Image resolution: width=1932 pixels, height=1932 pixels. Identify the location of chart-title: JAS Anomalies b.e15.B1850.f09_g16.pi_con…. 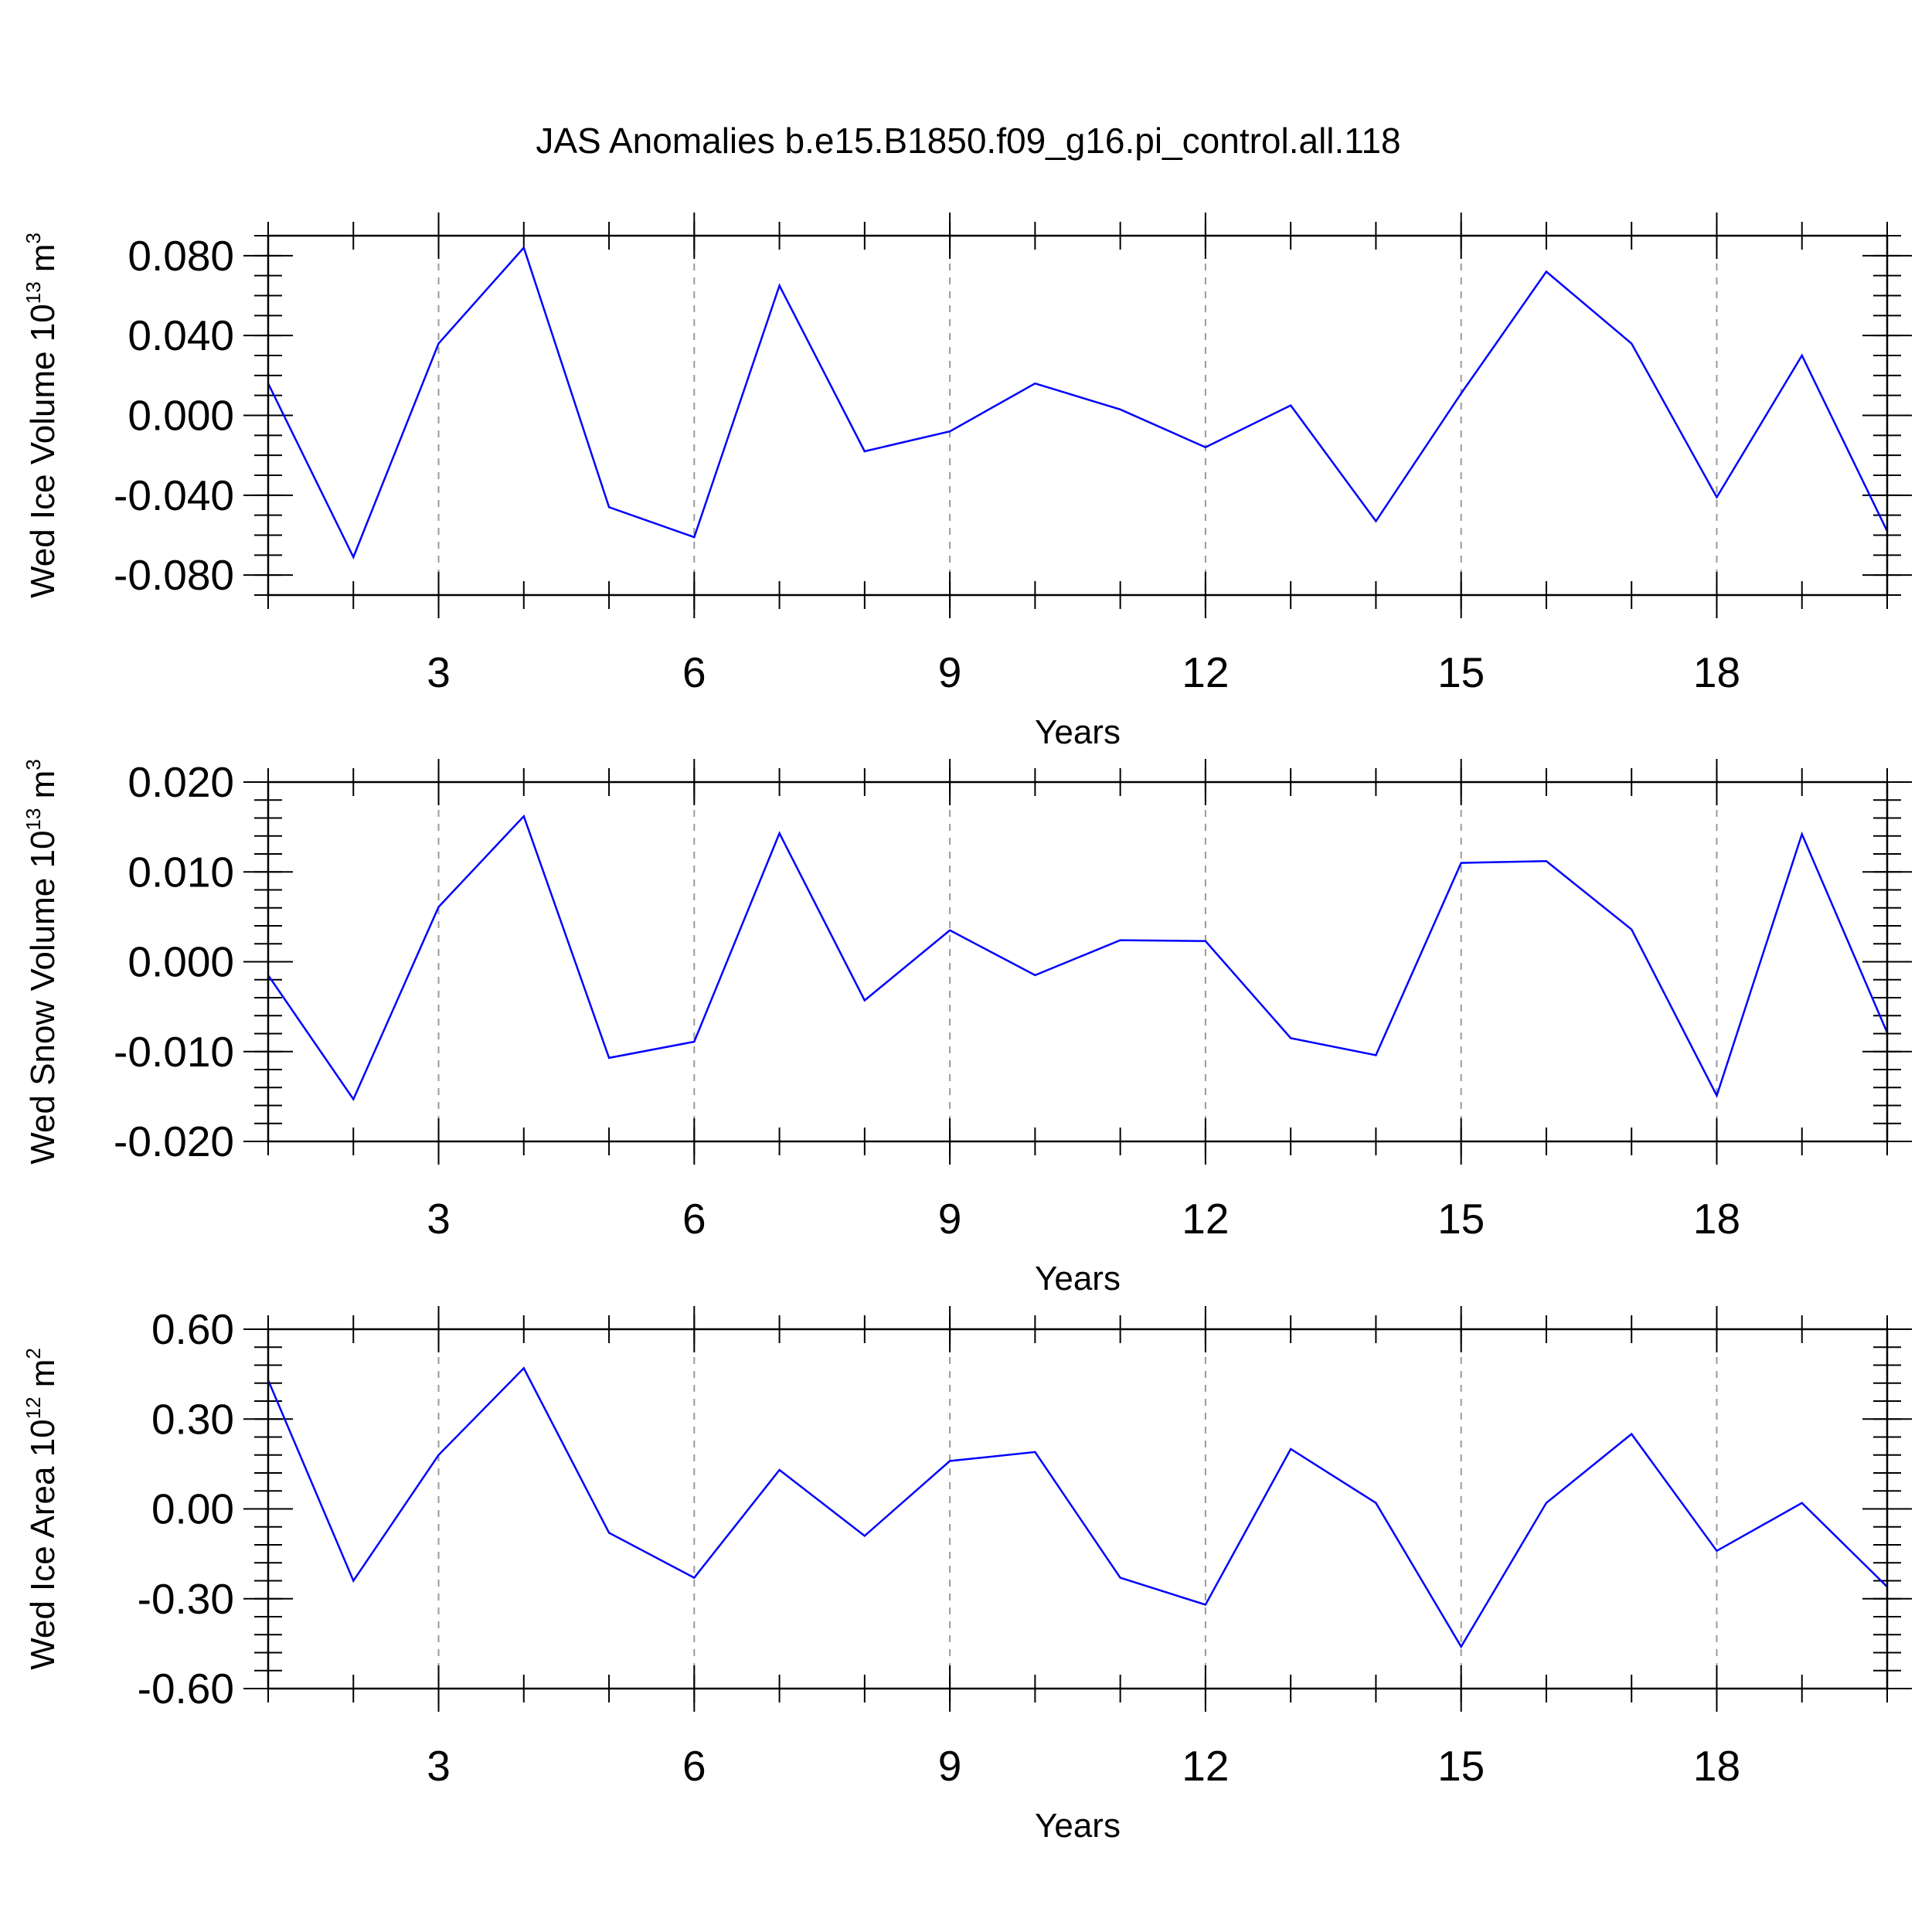
(968, 141).